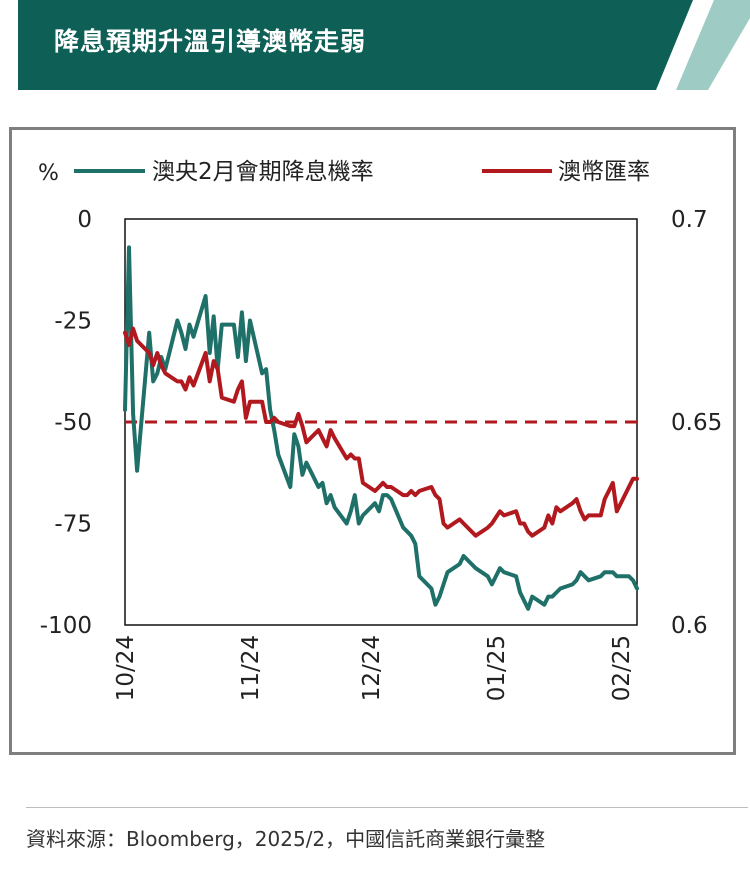  What do you see at coordinates (73, 525) in the screenshot?
I see `left-axis-tick-label: -75` at bounding box center [73, 525].